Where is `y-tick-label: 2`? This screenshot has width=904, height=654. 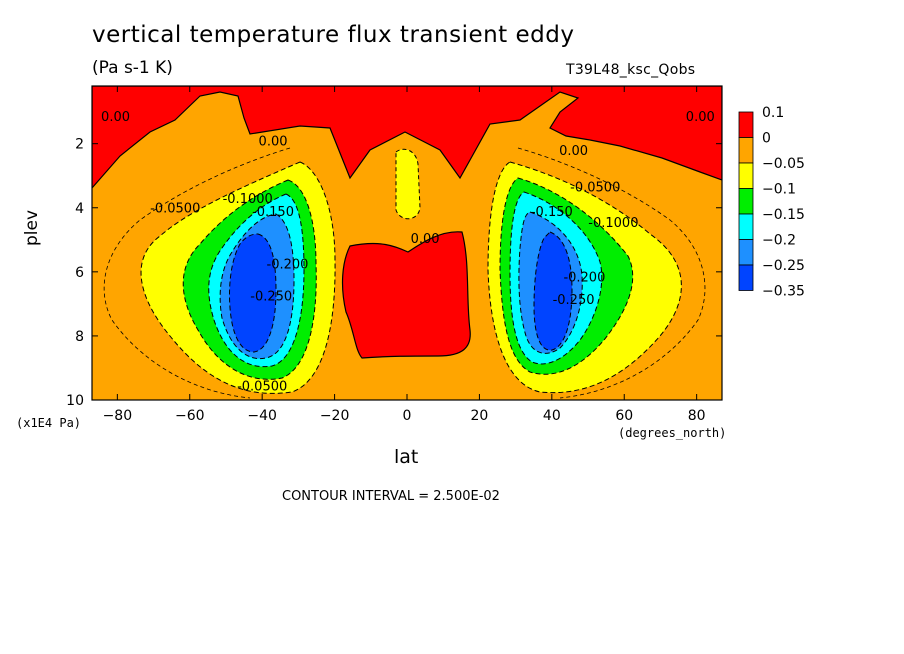
y-tick-label: 2 is located at coordinates (79, 145).